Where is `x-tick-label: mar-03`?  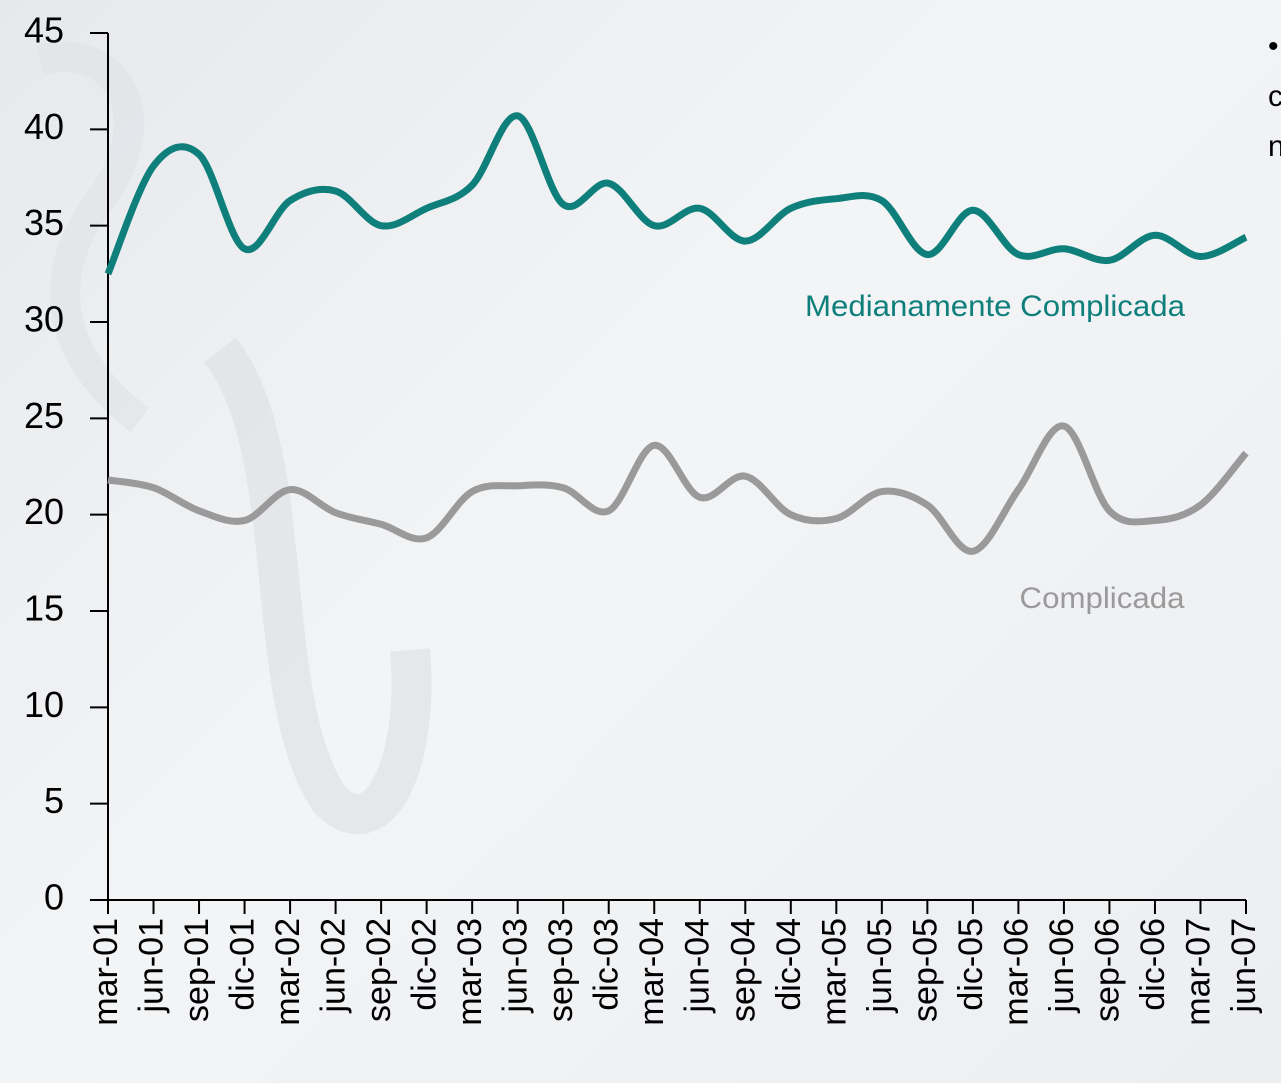 x-tick-label: mar-03 is located at coordinates (470, 972).